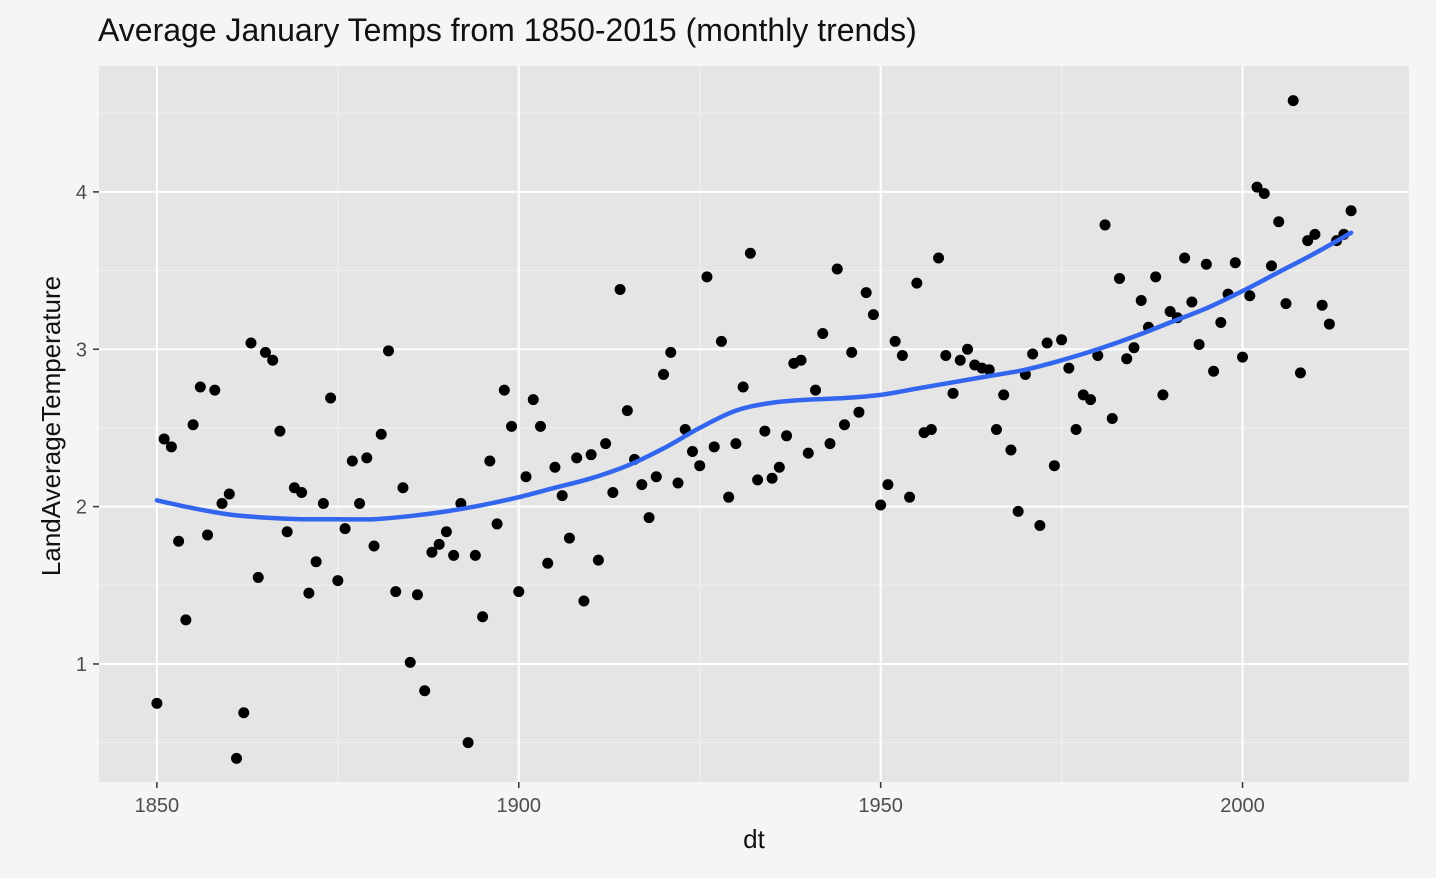 The width and height of the screenshot is (1436, 878). I want to click on x-tick-label: 1850, so click(157, 806).